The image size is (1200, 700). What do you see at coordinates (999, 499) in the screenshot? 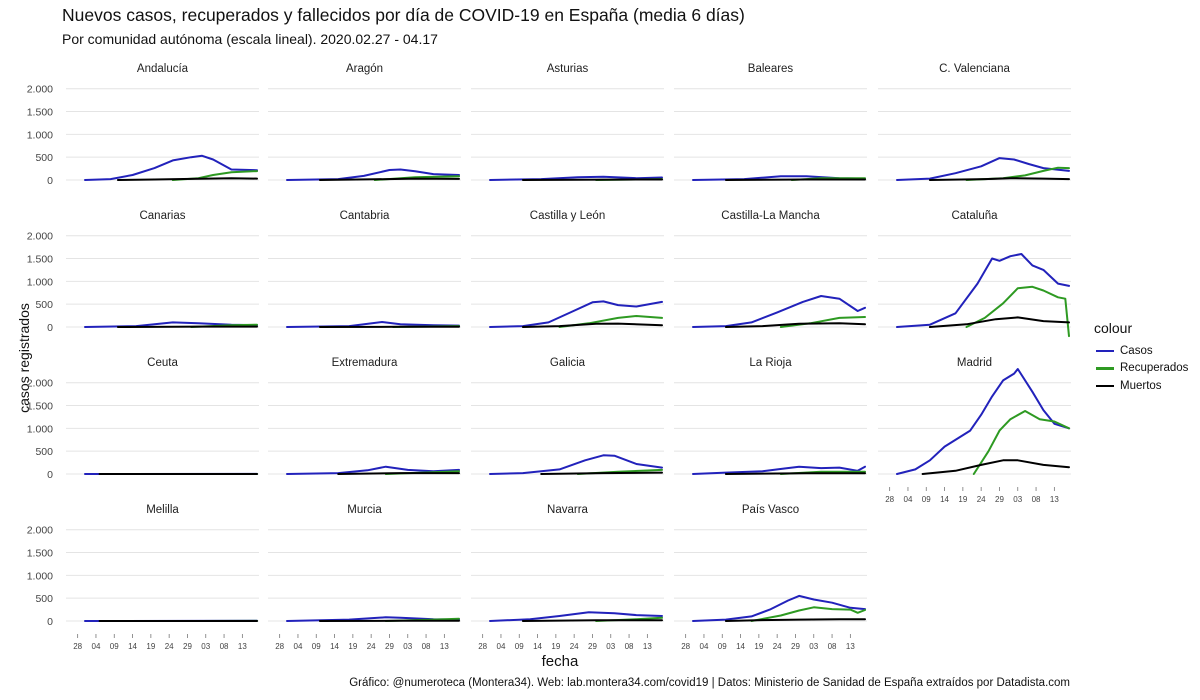
I see `x-tick-label-madrid-6: 29` at bounding box center [999, 499].